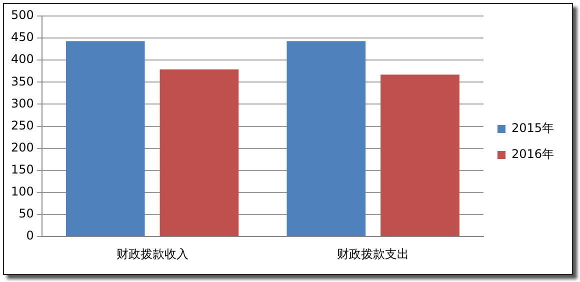  What do you see at coordinates (22, 191) in the screenshot?
I see `y-tick-label: 100` at bounding box center [22, 191].